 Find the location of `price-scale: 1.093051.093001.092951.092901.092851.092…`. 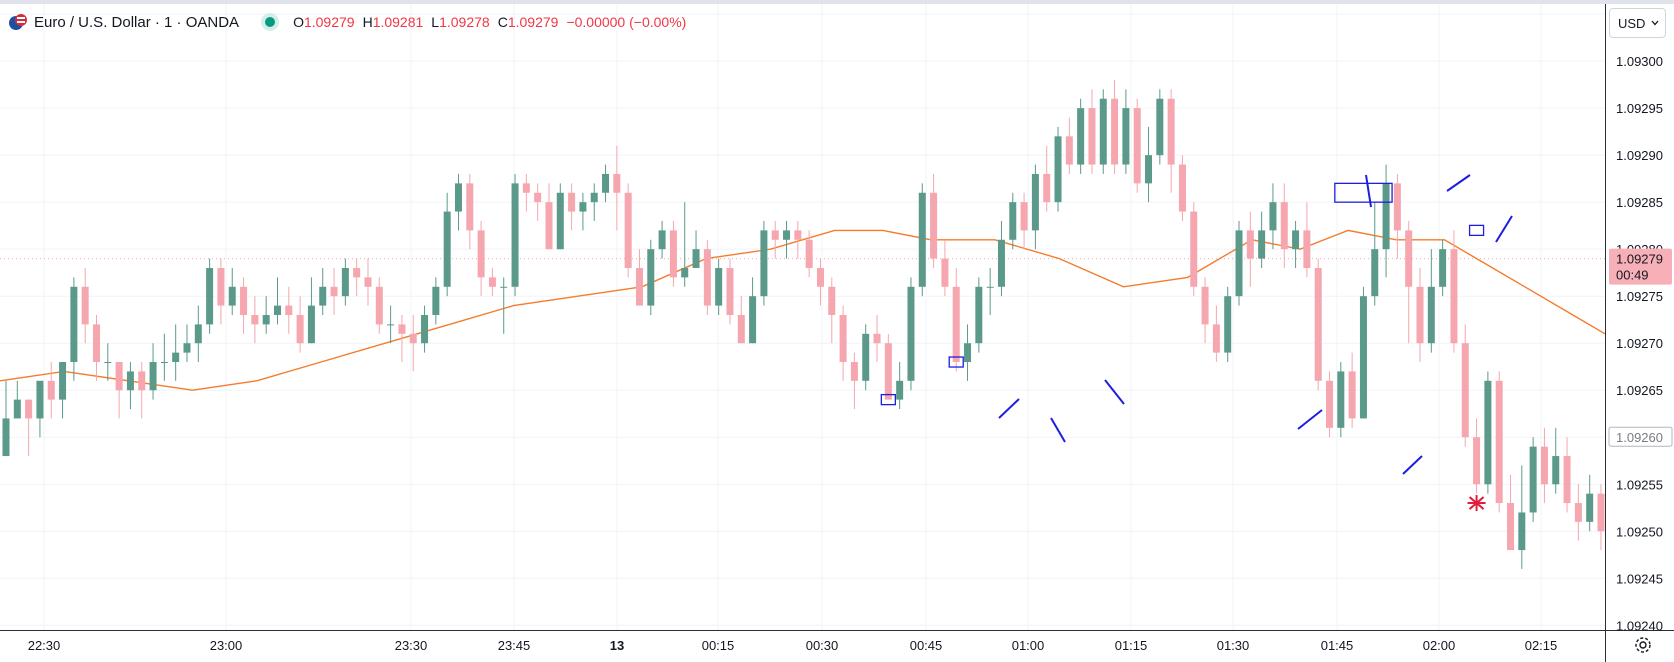

price-scale: 1.093051.093001.092951.092901.092851.092… is located at coordinates (1640, 320).